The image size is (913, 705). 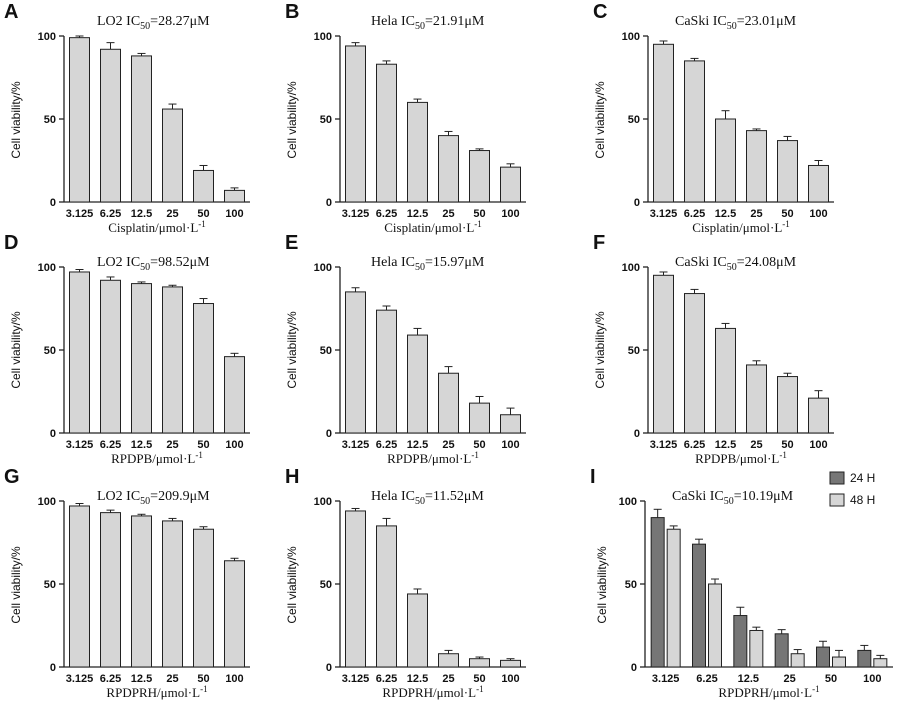 I want to click on panel-title: CaSki IC50=24.08μM, so click(x=736, y=264).